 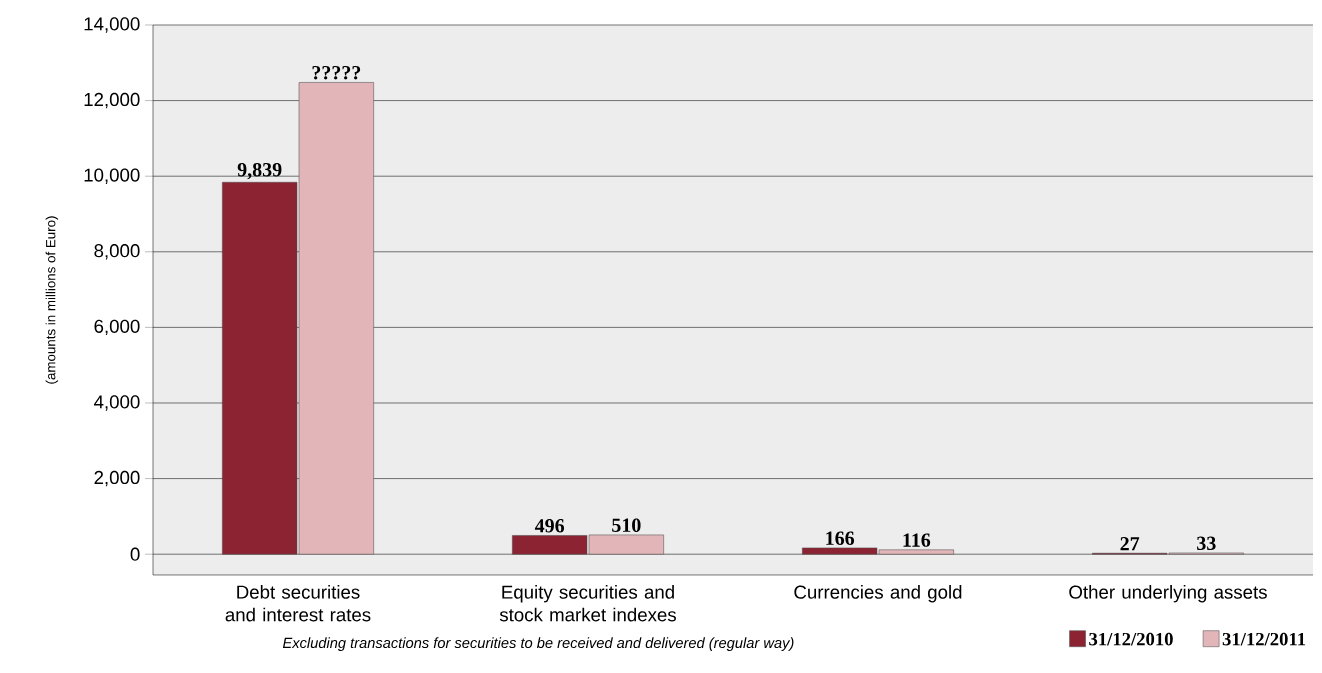 I want to click on y-tick-label: 0, so click(x=135, y=554).